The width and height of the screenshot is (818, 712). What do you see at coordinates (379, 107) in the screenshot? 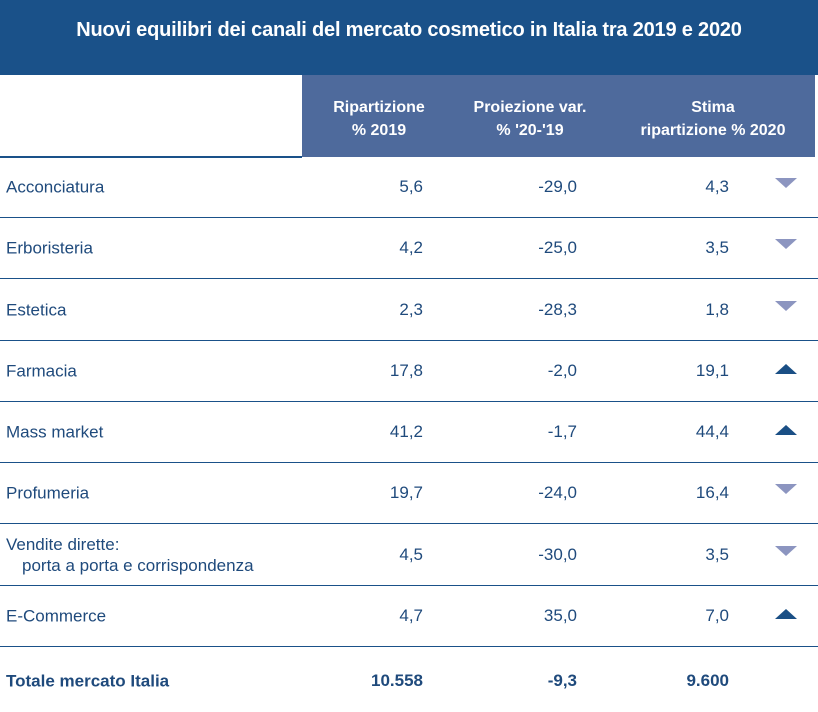
I see `header-line: Ripartizione` at bounding box center [379, 107].